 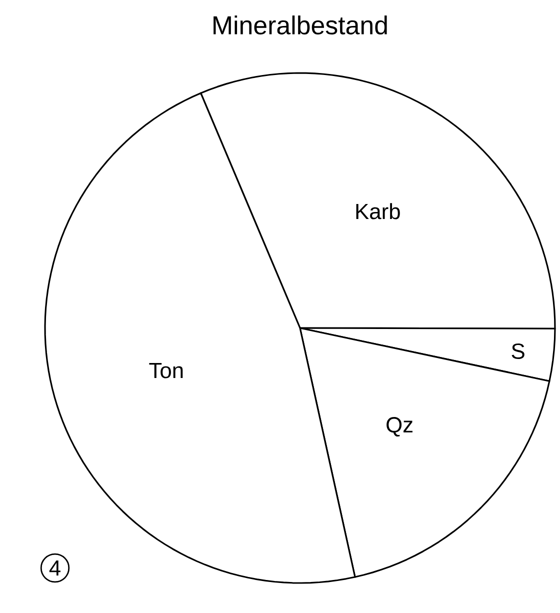 What do you see at coordinates (378, 211) in the screenshot?
I see `slice-label: Karb` at bounding box center [378, 211].